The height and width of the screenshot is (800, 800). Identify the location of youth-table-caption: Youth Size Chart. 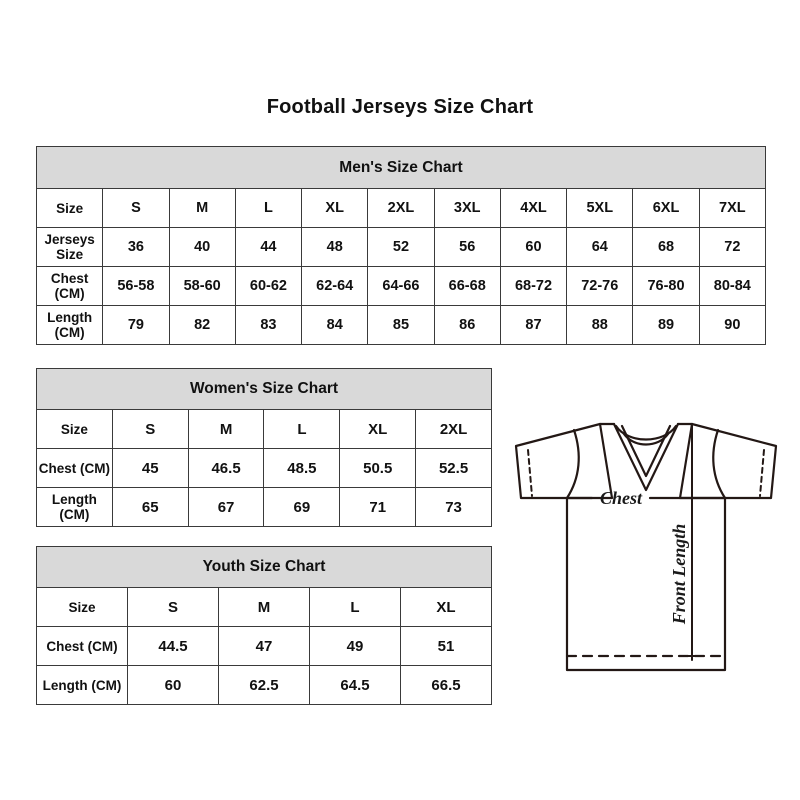
(264, 567).